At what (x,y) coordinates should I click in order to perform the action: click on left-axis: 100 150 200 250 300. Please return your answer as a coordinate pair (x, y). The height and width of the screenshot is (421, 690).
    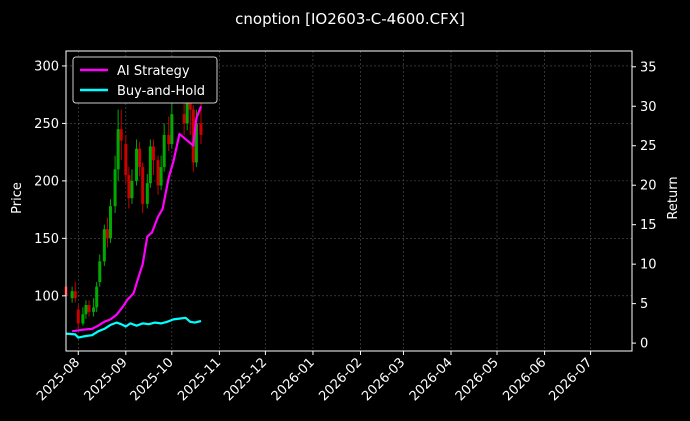
    Looking at the image, I should click on (50, 181).